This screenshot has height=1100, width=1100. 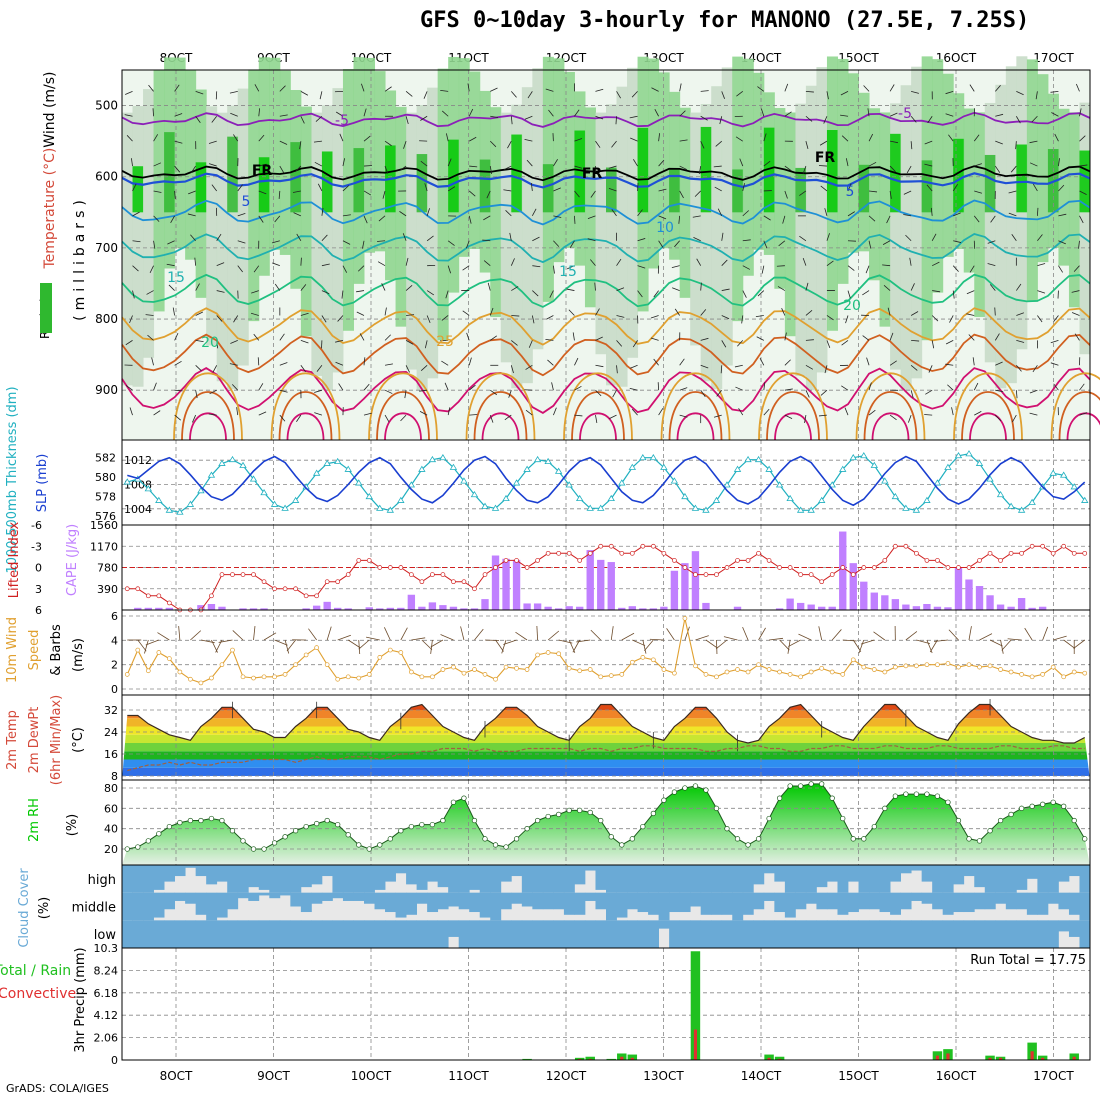 What do you see at coordinates (34, 820) in the screenshot?
I see `rh2m-axis-label: 2m RH` at bounding box center [34, 820].